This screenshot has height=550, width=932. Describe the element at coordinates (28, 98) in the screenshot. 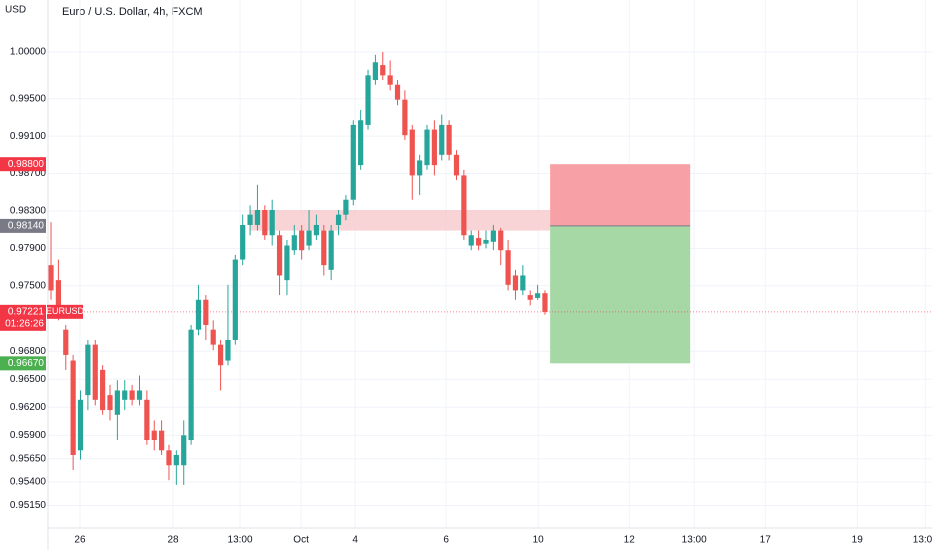

I see `y-tick-label: 0.99500` at that location.